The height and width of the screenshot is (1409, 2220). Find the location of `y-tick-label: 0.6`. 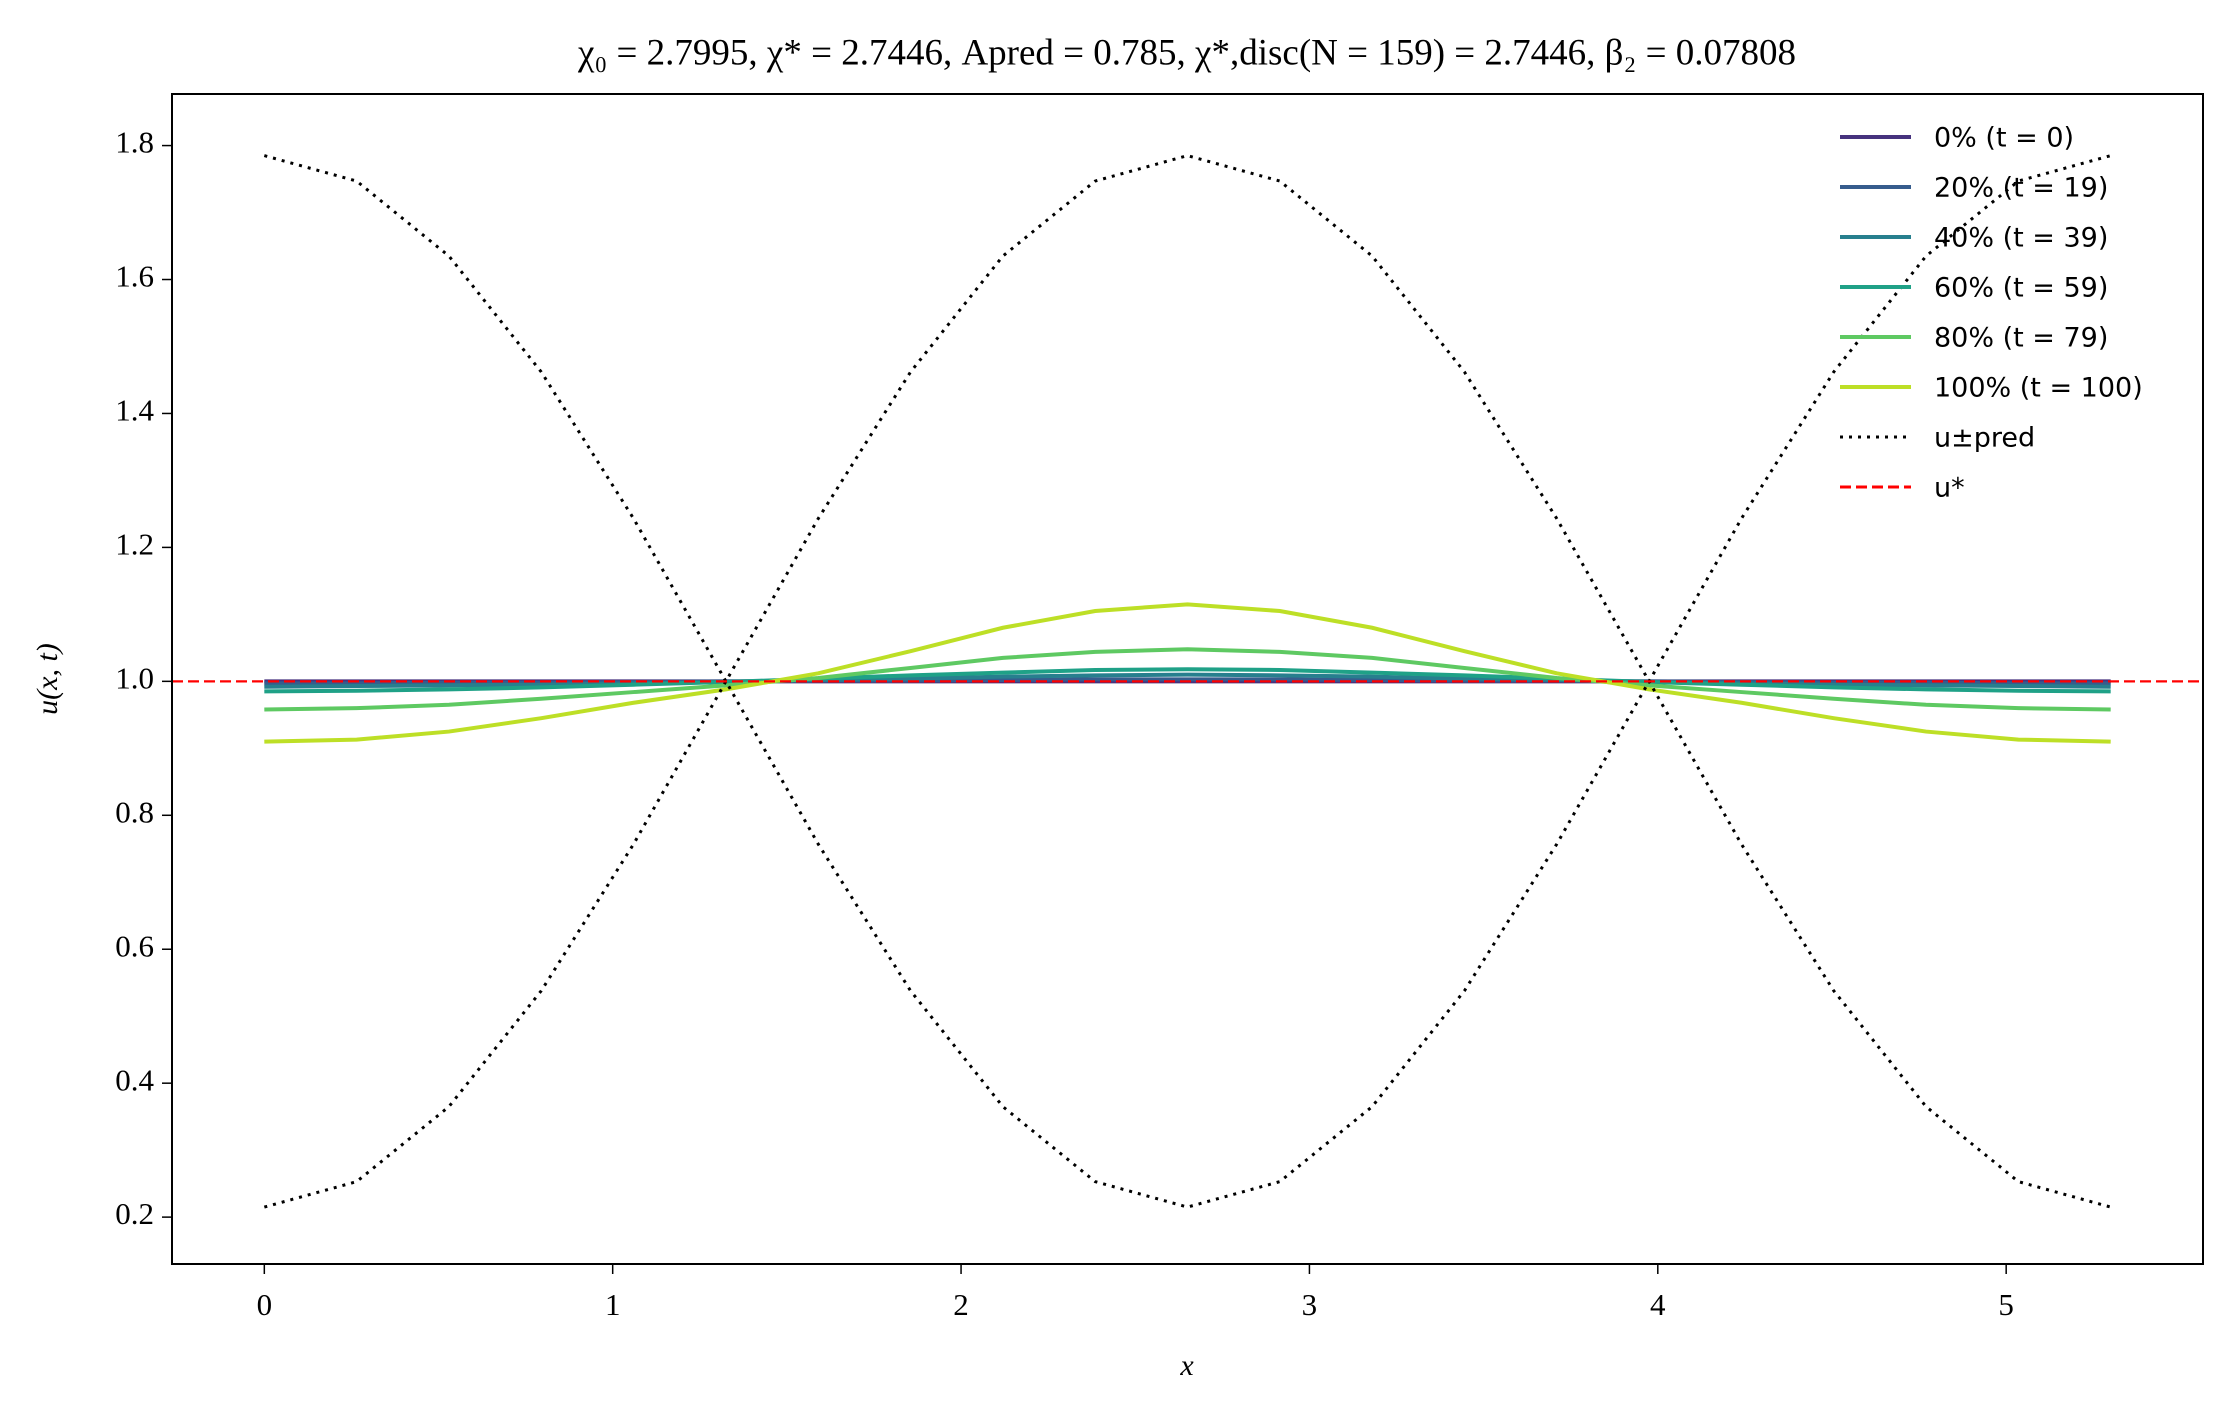

y-tick-label: 0.6 is located at coordinates (134, 945).